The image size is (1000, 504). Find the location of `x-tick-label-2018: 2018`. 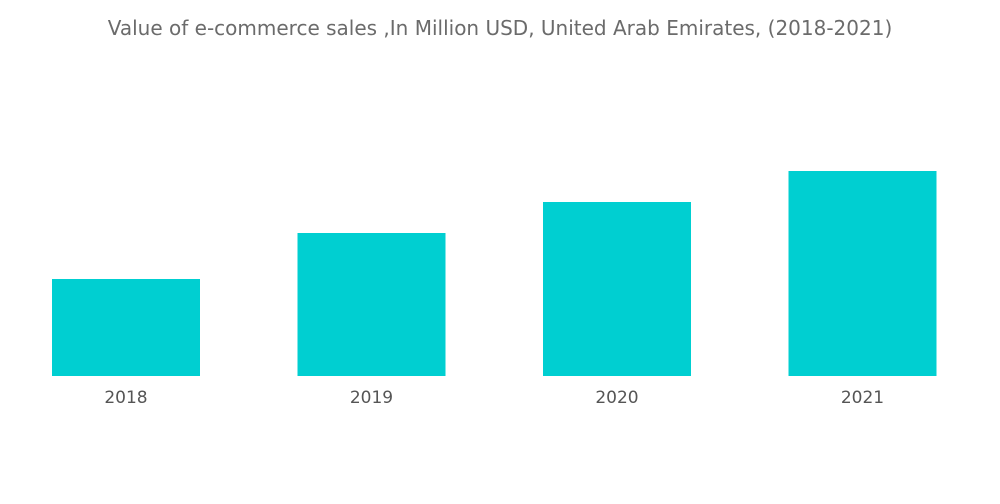

x-tick-label-2018: 2018 is located at coordinates (125, 398).